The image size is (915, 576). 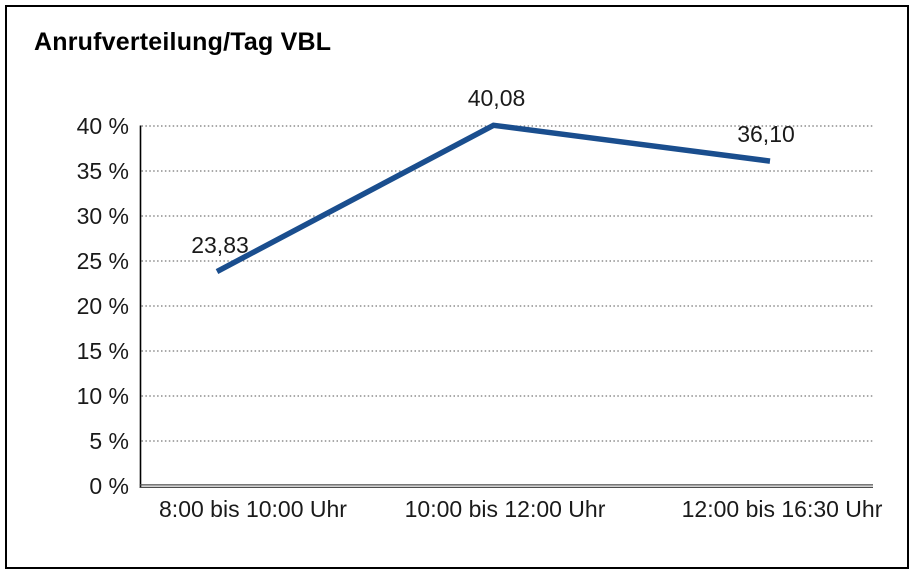 What do you see at coordinates (766, 134) in the screenshot?
I see `data-label: 36,10` at bounding box center [766, 134].